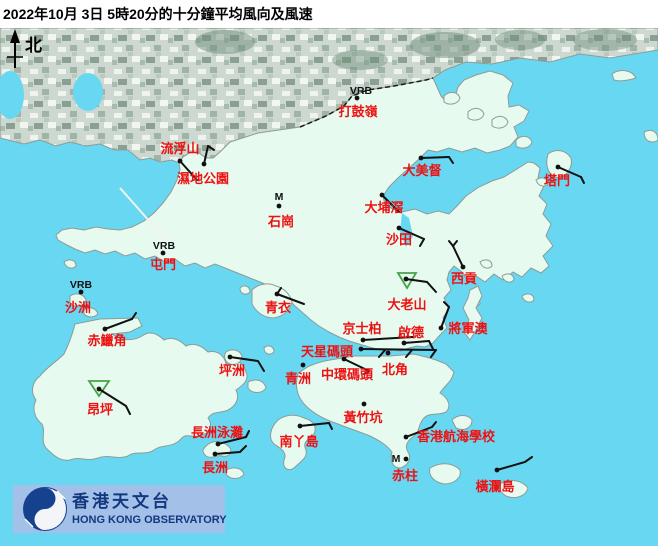 This screenshot has height=546, width=658. I want to click on boundary-fence-line, so click(366, 102).